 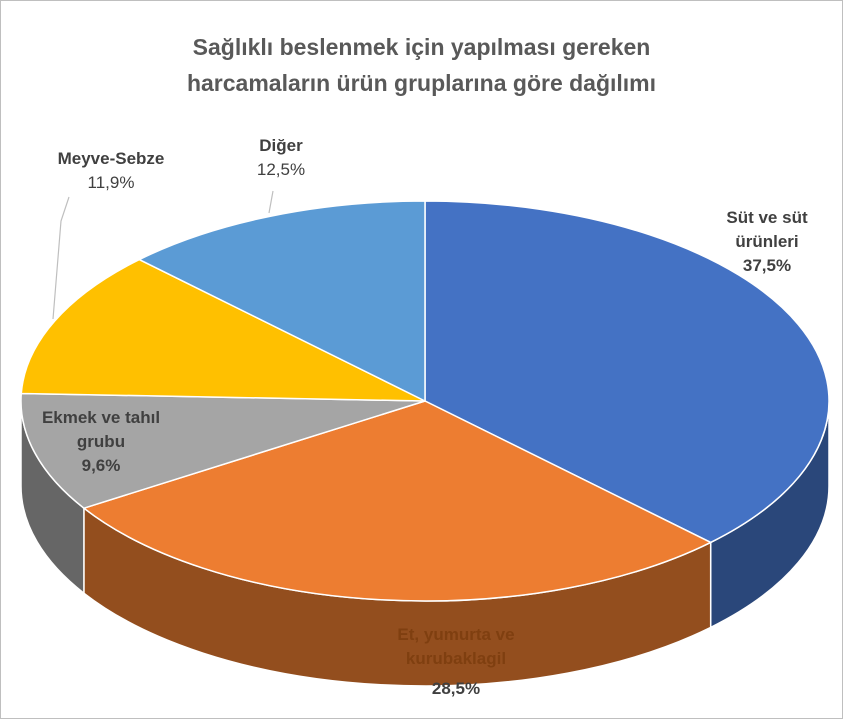 What do you see at coordinates (111, 171) in the screenshot?
I see `data-label: Meyve-Sebze 11,9%` at bounding box center [111, 171].